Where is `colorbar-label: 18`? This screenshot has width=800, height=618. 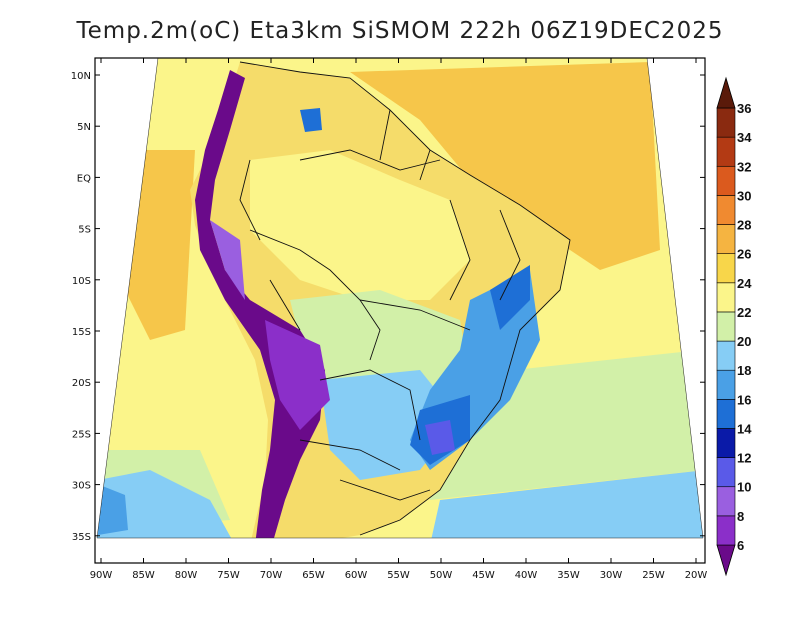 colorbar-label: 18 is located at coordinates (744, 370).